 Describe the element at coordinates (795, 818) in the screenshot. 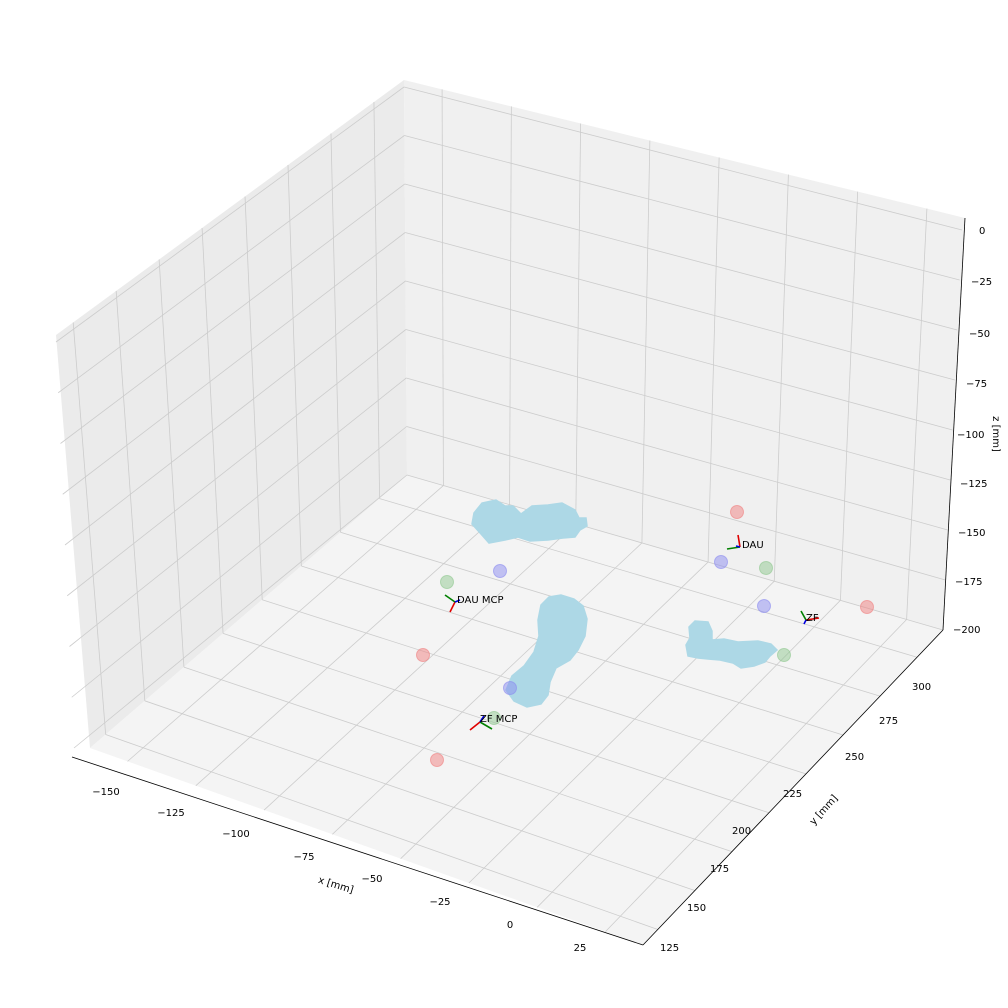

I see `y-tick-labels: 125 150 175 200 225 250 275 300` at that location.